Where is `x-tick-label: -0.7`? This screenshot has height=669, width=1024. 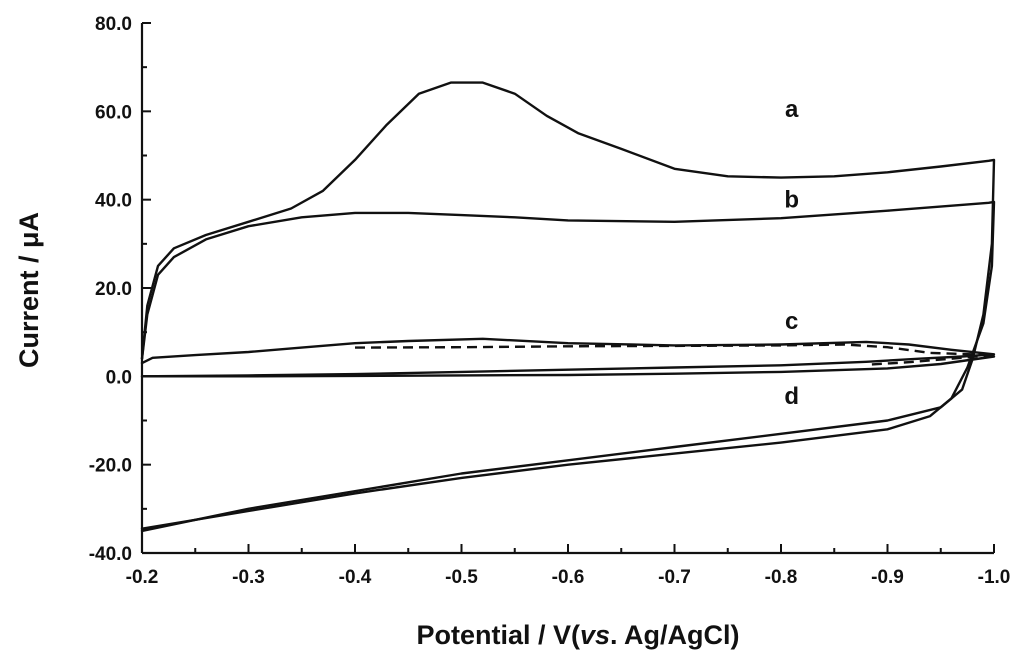 x-tick-label: -0.7 is located at coordinates (674, 577).